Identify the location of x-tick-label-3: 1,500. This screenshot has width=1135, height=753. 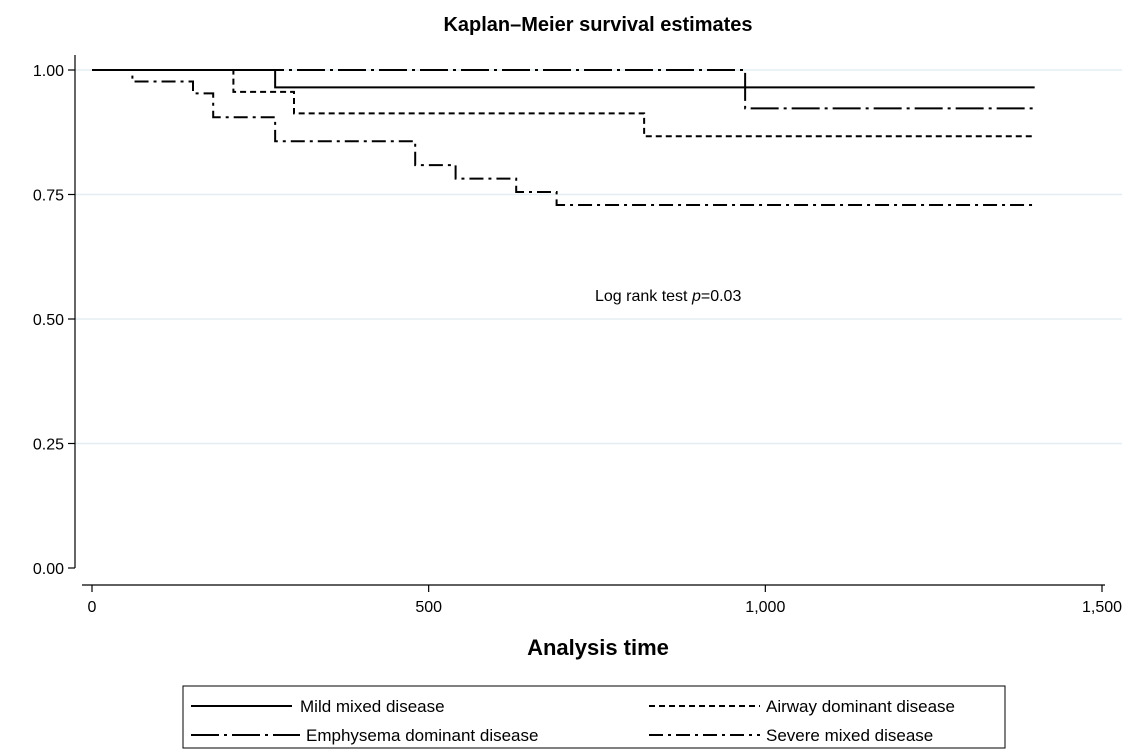
(1102, 607).